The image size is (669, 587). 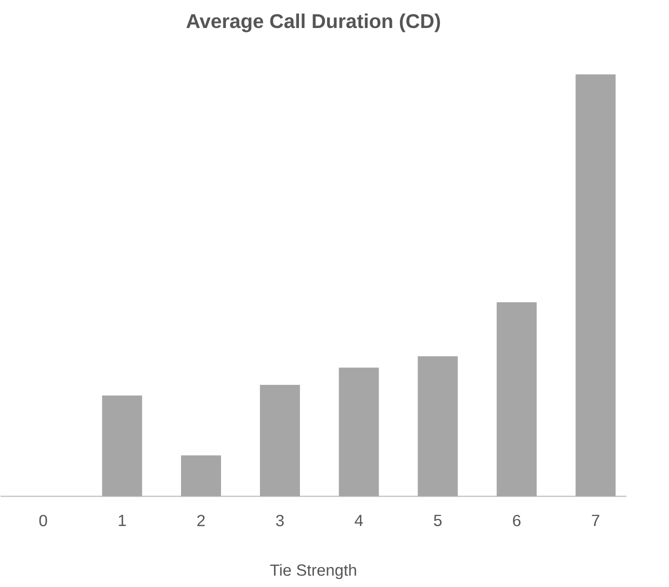 What do you see at coordinates (122, 520) in the screenshot?
I see `x-tick-label: 1` at bounding box center [122, 520].